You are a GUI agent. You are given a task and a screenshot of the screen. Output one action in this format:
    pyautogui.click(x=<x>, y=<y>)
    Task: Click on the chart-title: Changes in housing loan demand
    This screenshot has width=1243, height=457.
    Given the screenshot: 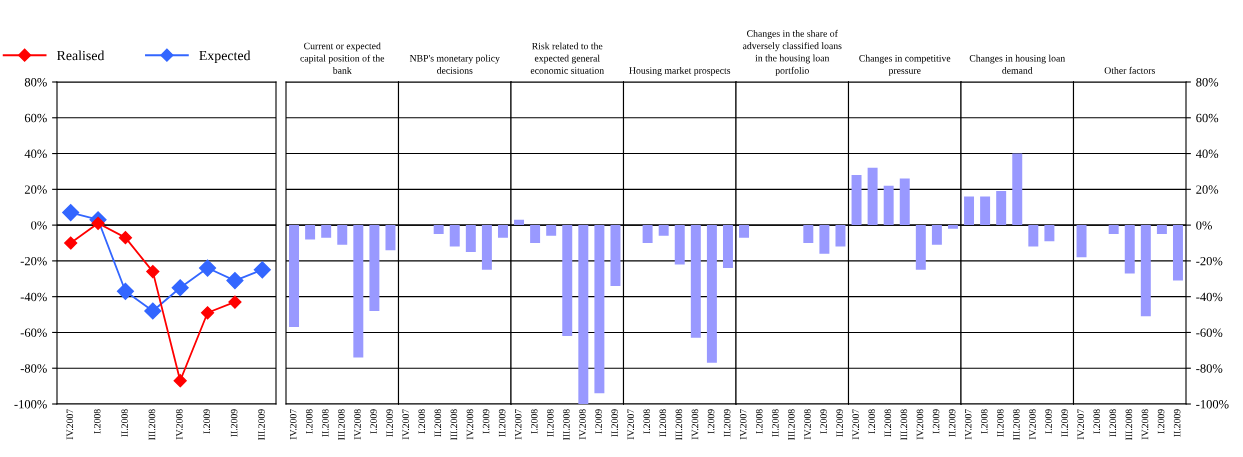 What is the action you would take?
    pyautogui.click(x=1017, y=64)
    